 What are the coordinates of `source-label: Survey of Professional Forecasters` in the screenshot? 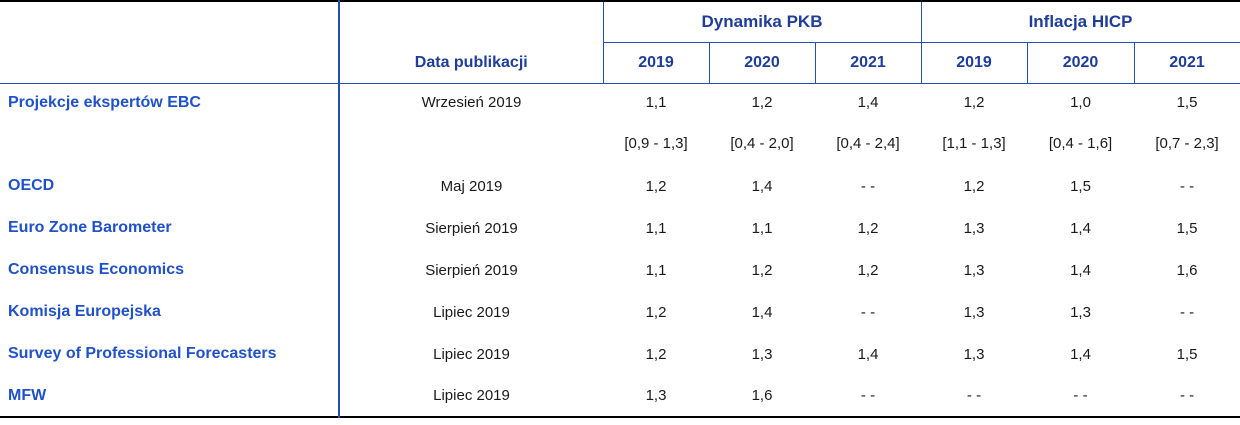 It's located at (170, 354).